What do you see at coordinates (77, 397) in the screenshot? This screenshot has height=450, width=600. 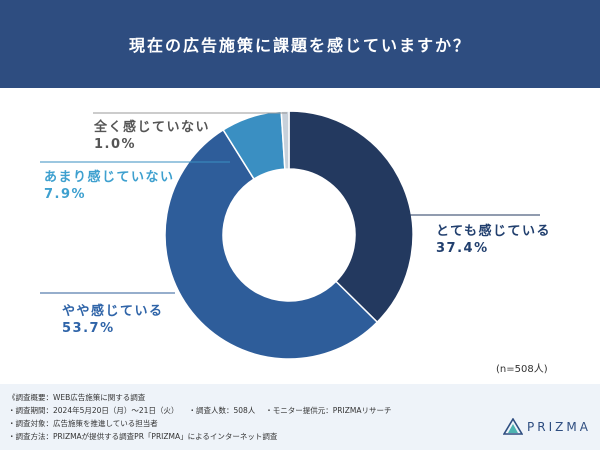 I see `footer-overview: 《調査概要：WEB広告施策に関する調査` at bounding box center [77, 397].